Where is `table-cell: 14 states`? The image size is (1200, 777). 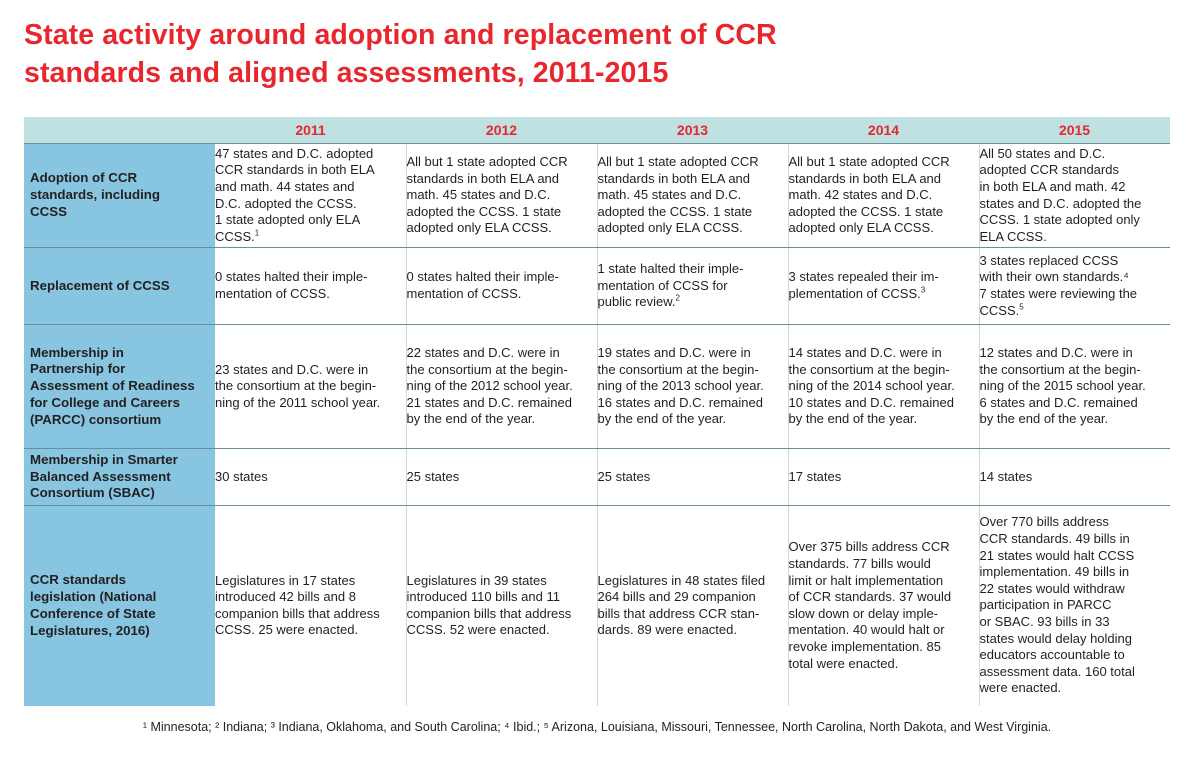 table-cell: 14 states is located at coordinates (1074, 477).